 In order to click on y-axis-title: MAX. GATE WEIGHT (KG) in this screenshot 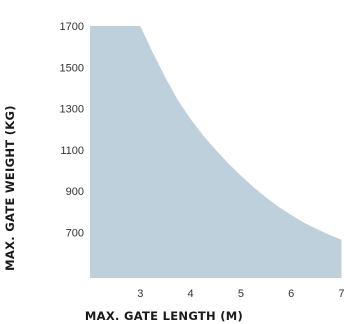, I will do `click(10, 188)`.